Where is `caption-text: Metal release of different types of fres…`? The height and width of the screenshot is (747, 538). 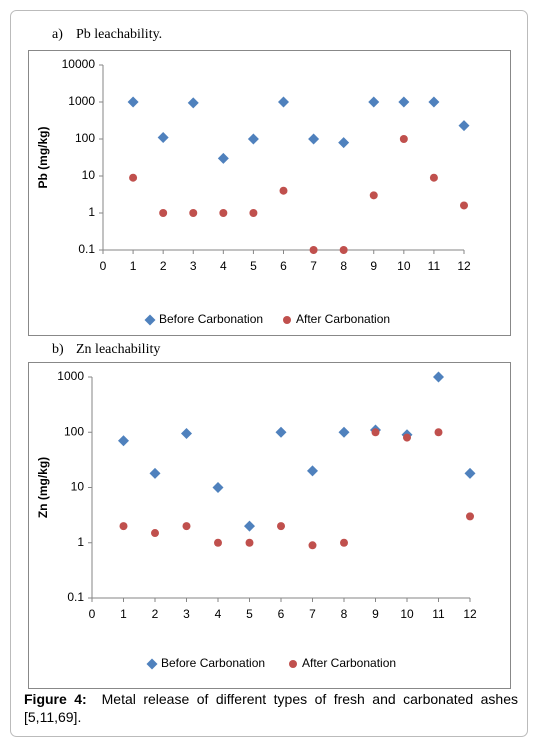
caption-text: Metal release of different types of fres… is located at coordinates (271, 708).